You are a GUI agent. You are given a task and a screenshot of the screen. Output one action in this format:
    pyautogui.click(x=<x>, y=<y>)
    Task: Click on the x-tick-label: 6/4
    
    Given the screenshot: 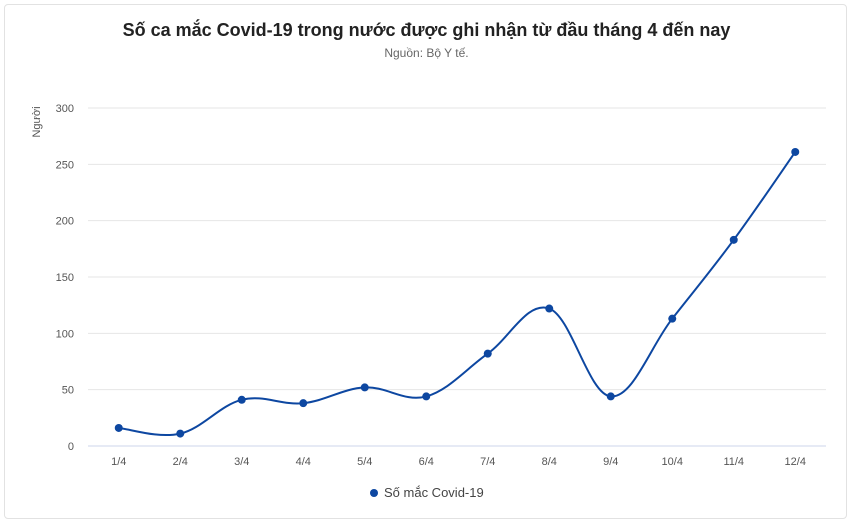 What is the action you would take?
    pyautogui.click(x=426, y=462)
    